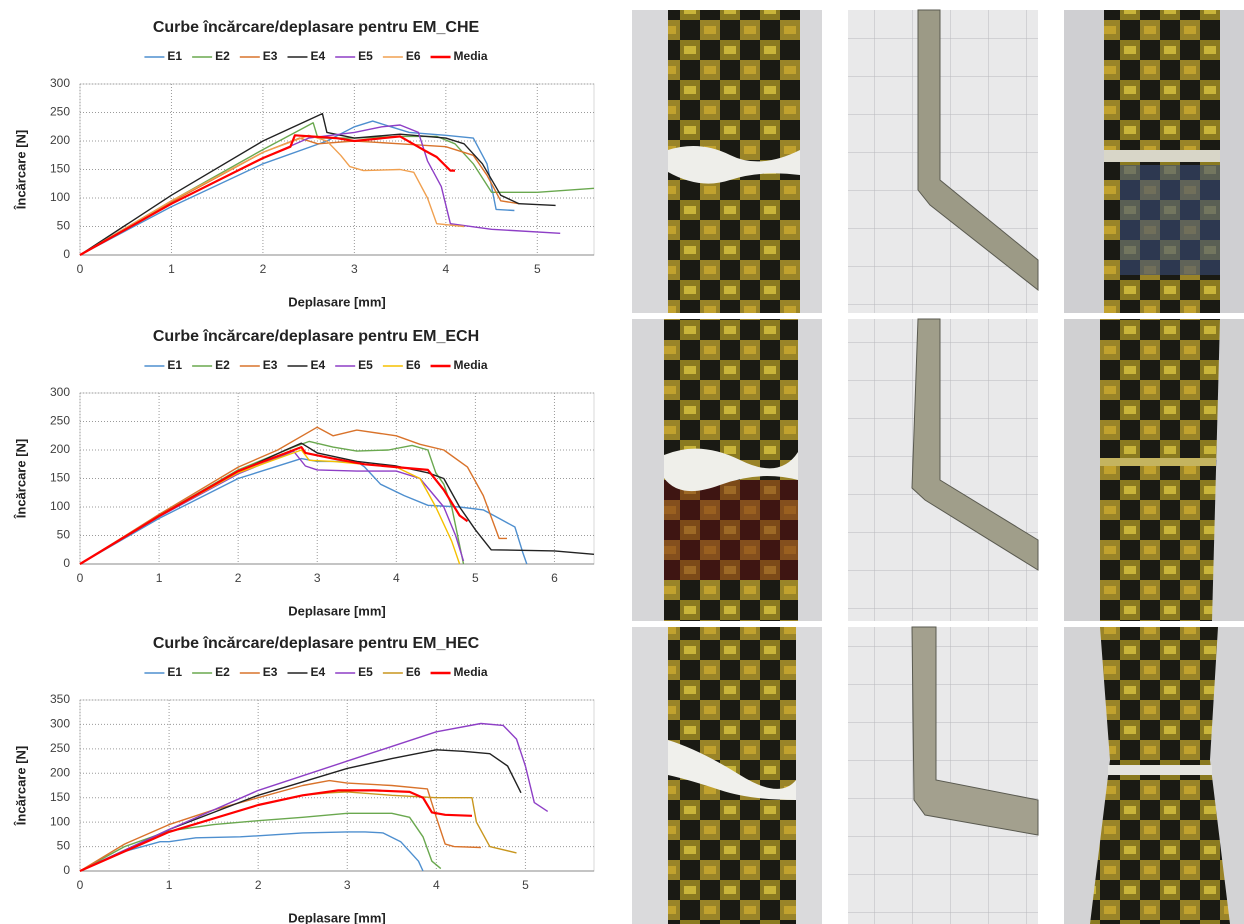  What do you see at coordinates (60, 699) in the screenshot?
I see `y-tick-label: 350` at bounding box center [60, 699].